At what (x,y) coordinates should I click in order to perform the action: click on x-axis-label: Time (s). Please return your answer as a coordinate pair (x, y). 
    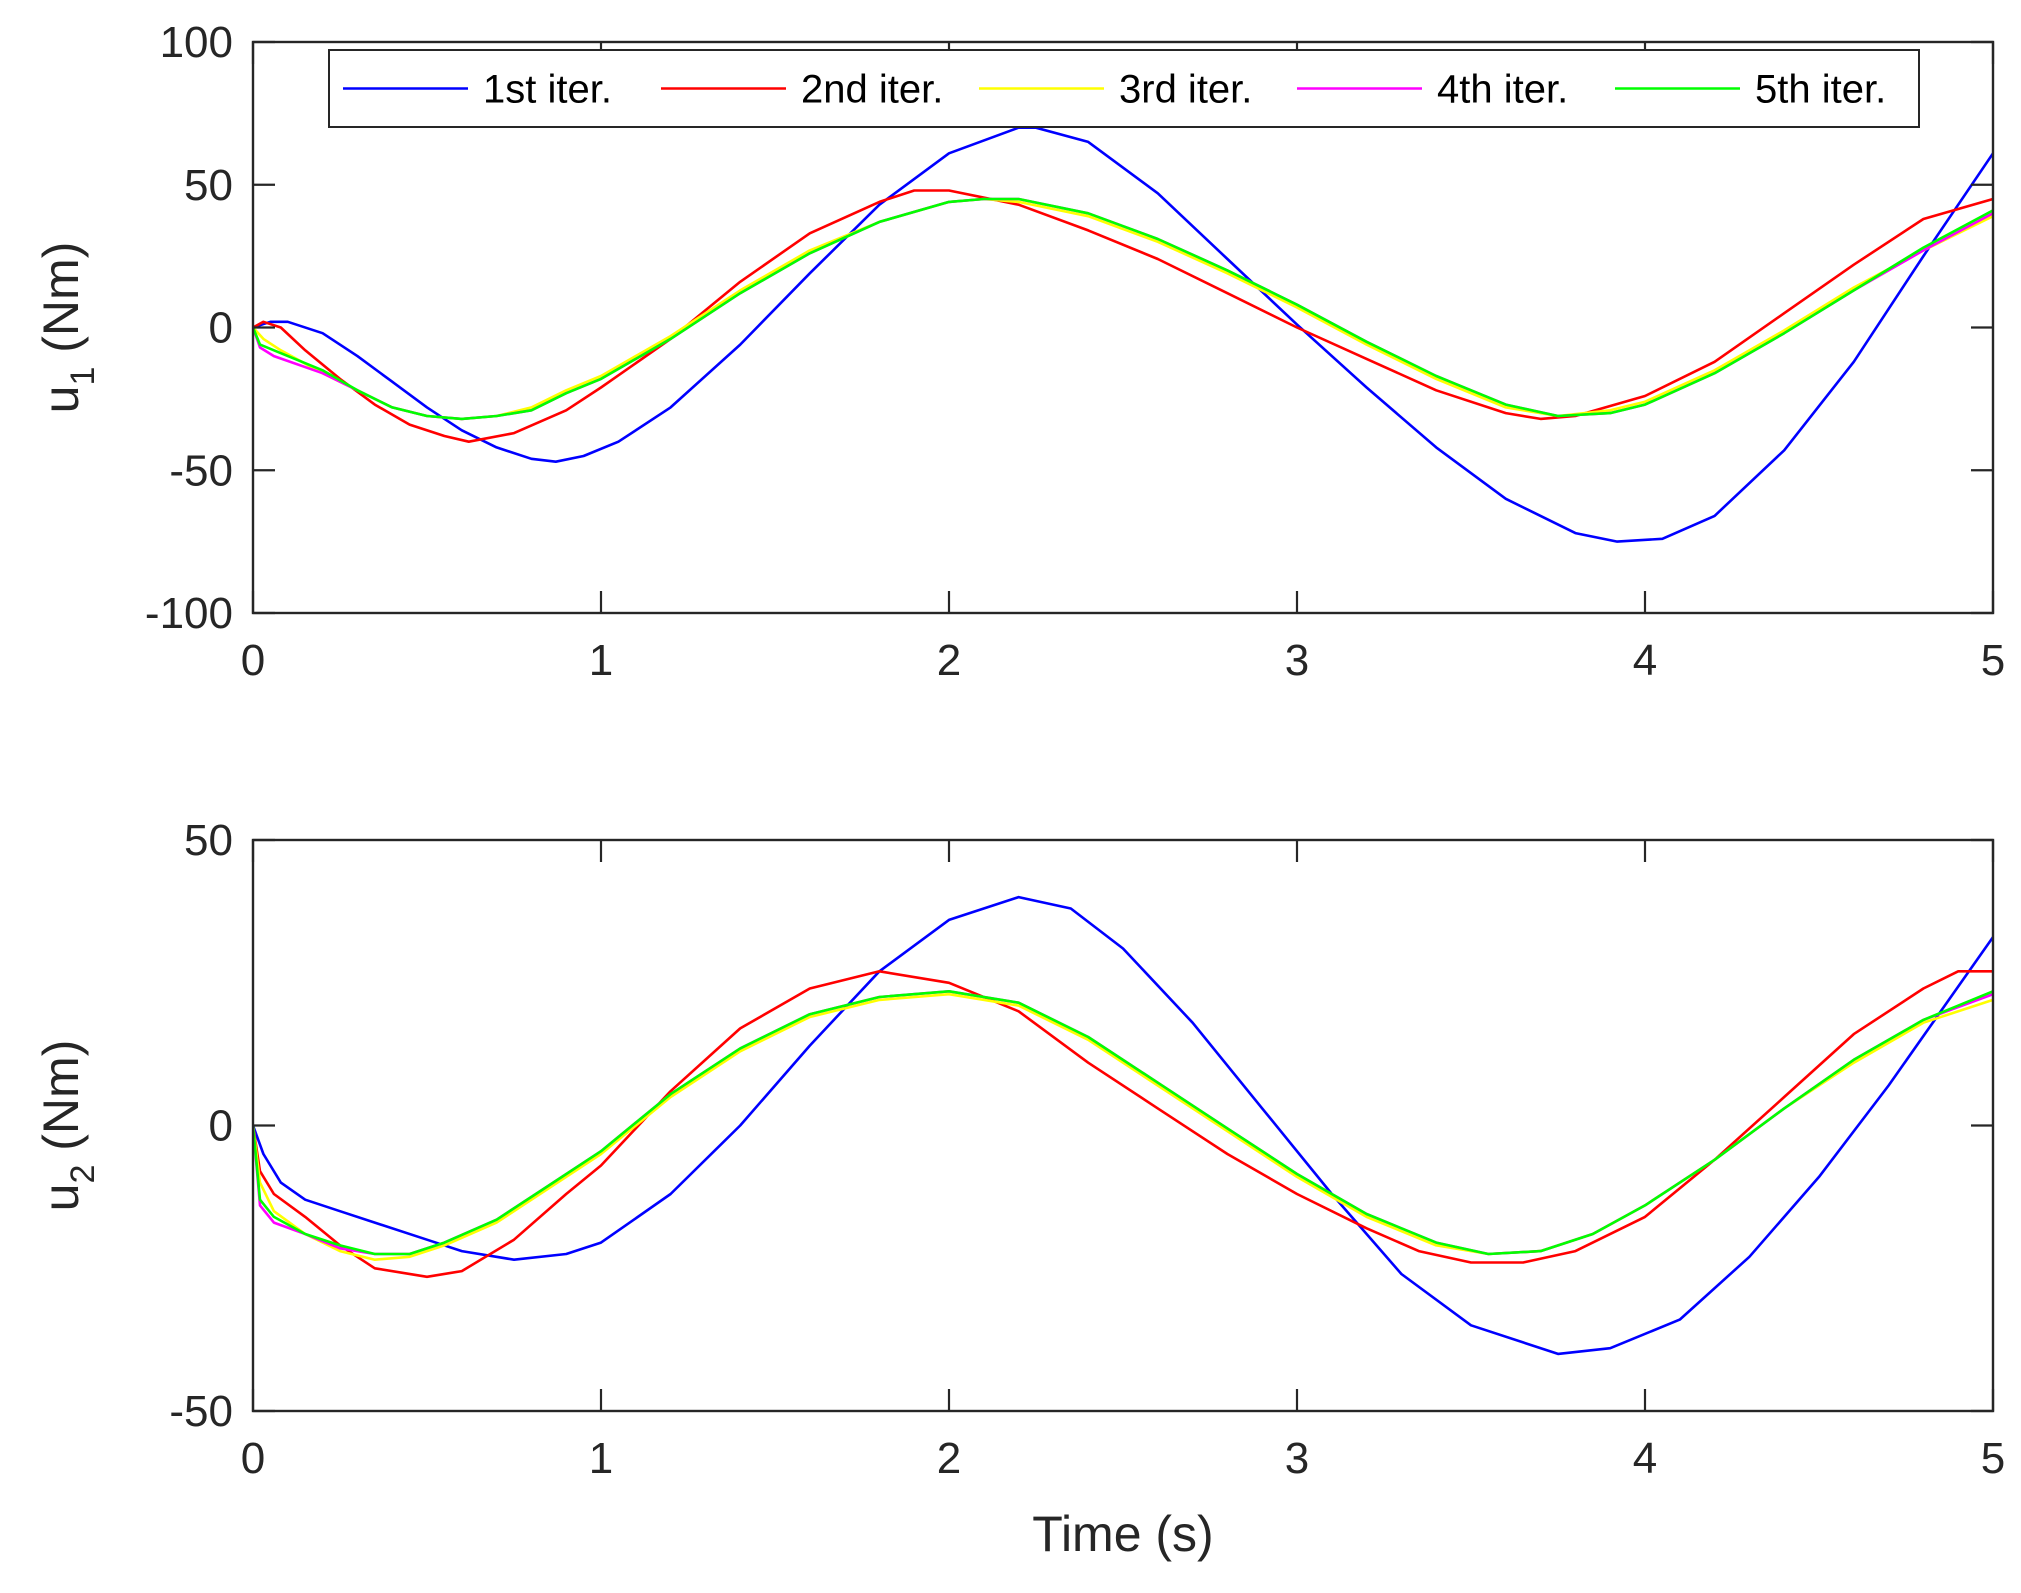
    Looking at the image, I should click on (1122, 1534).